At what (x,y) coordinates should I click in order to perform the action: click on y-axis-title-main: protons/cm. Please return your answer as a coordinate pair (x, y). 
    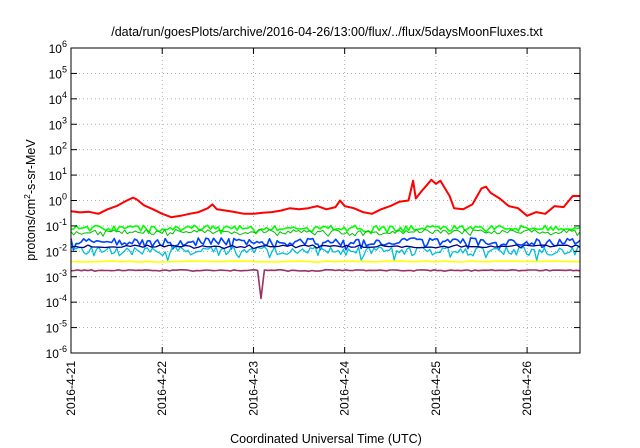
    Looking at the image, I should click on (31, 230).